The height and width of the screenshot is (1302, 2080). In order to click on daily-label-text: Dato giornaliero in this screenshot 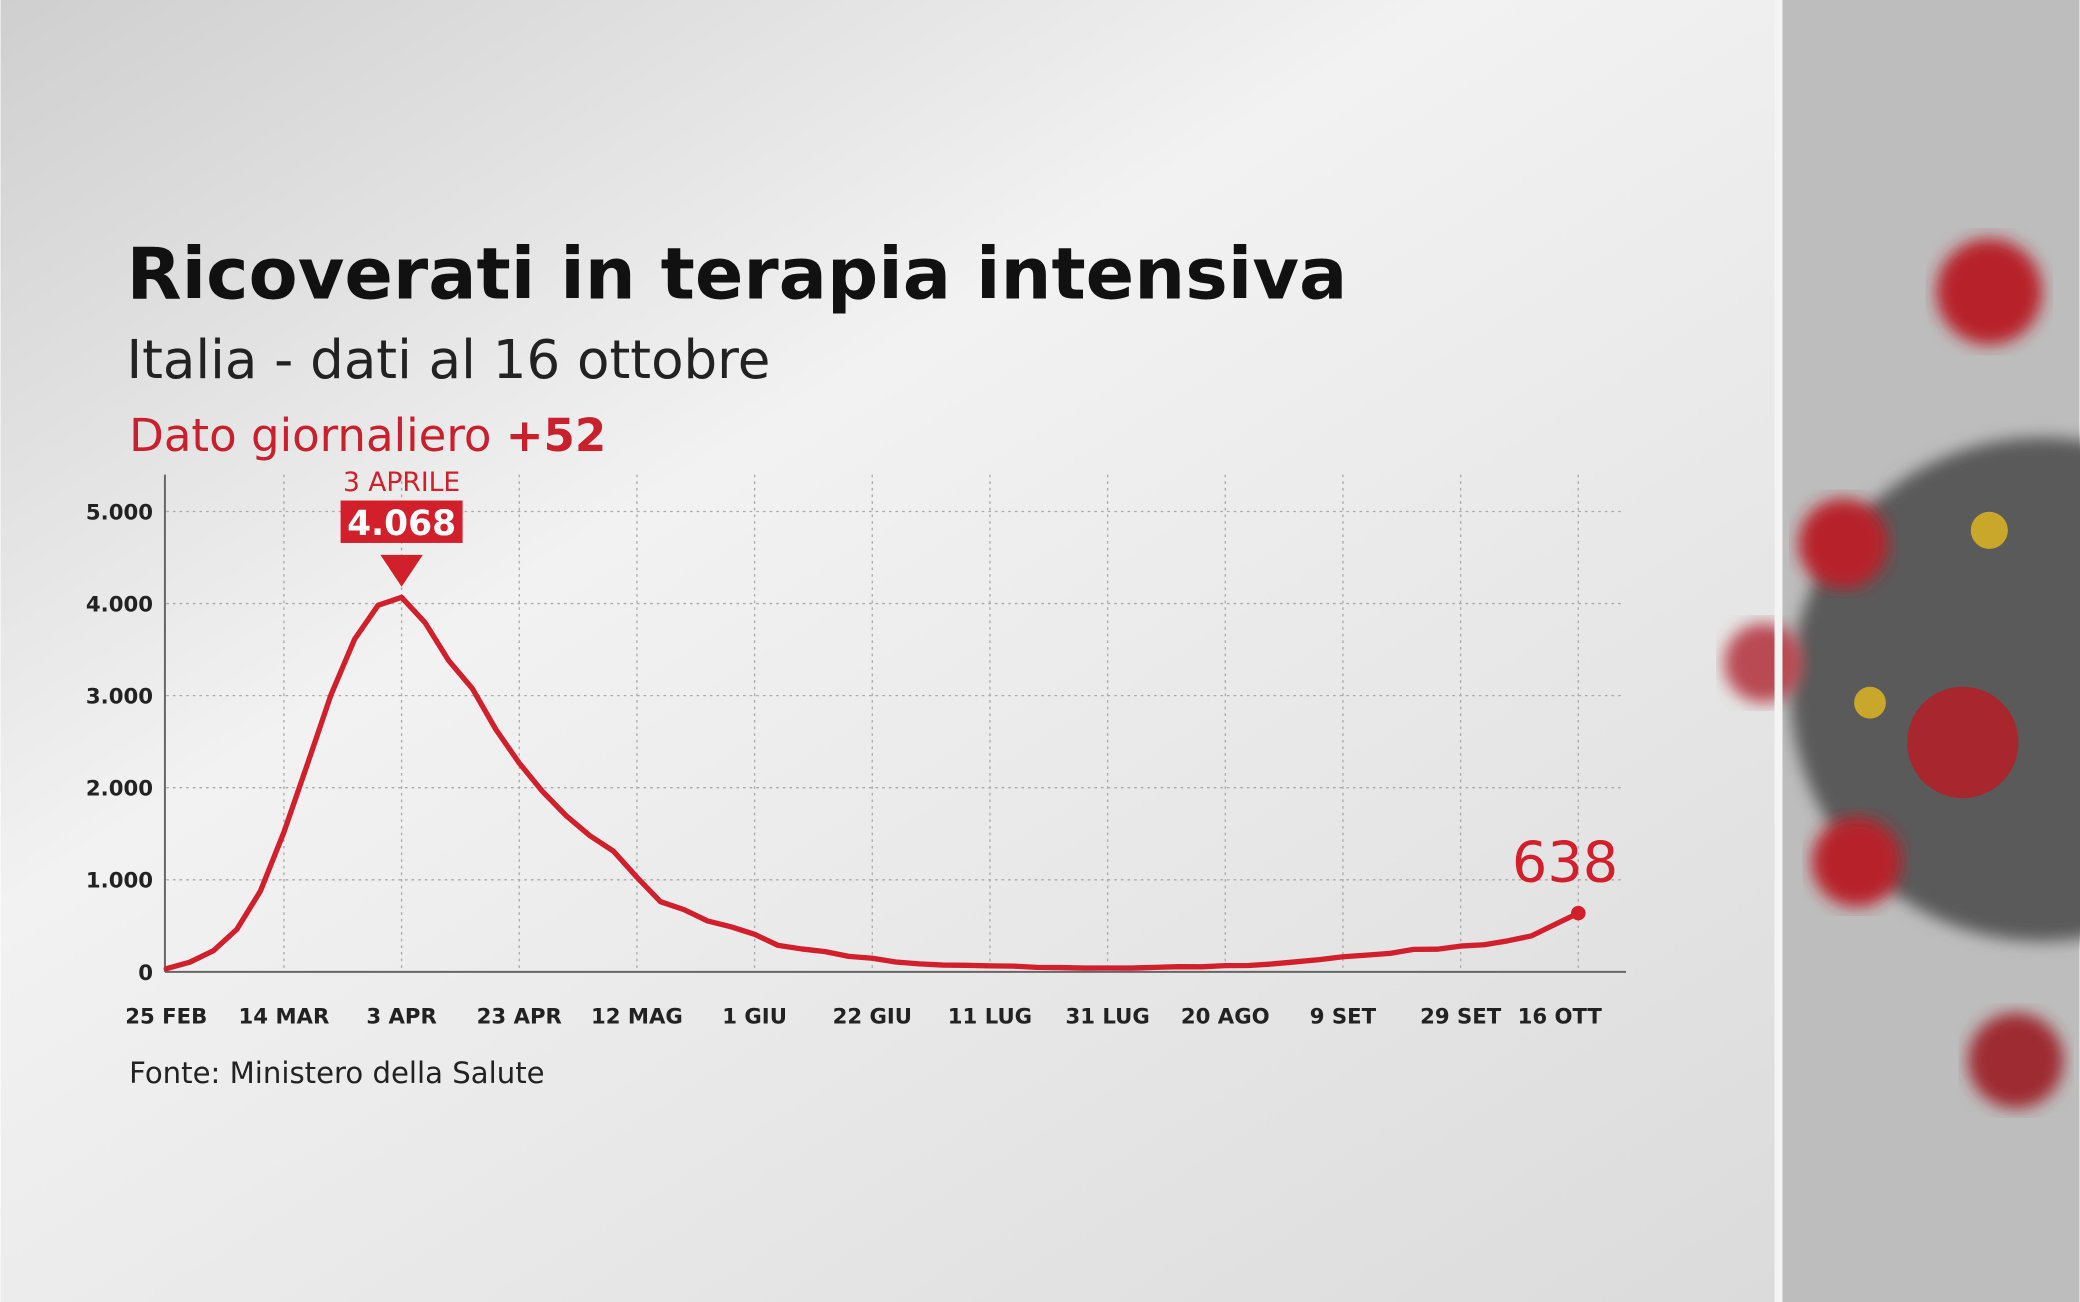, I will do `click(310, 435)`.